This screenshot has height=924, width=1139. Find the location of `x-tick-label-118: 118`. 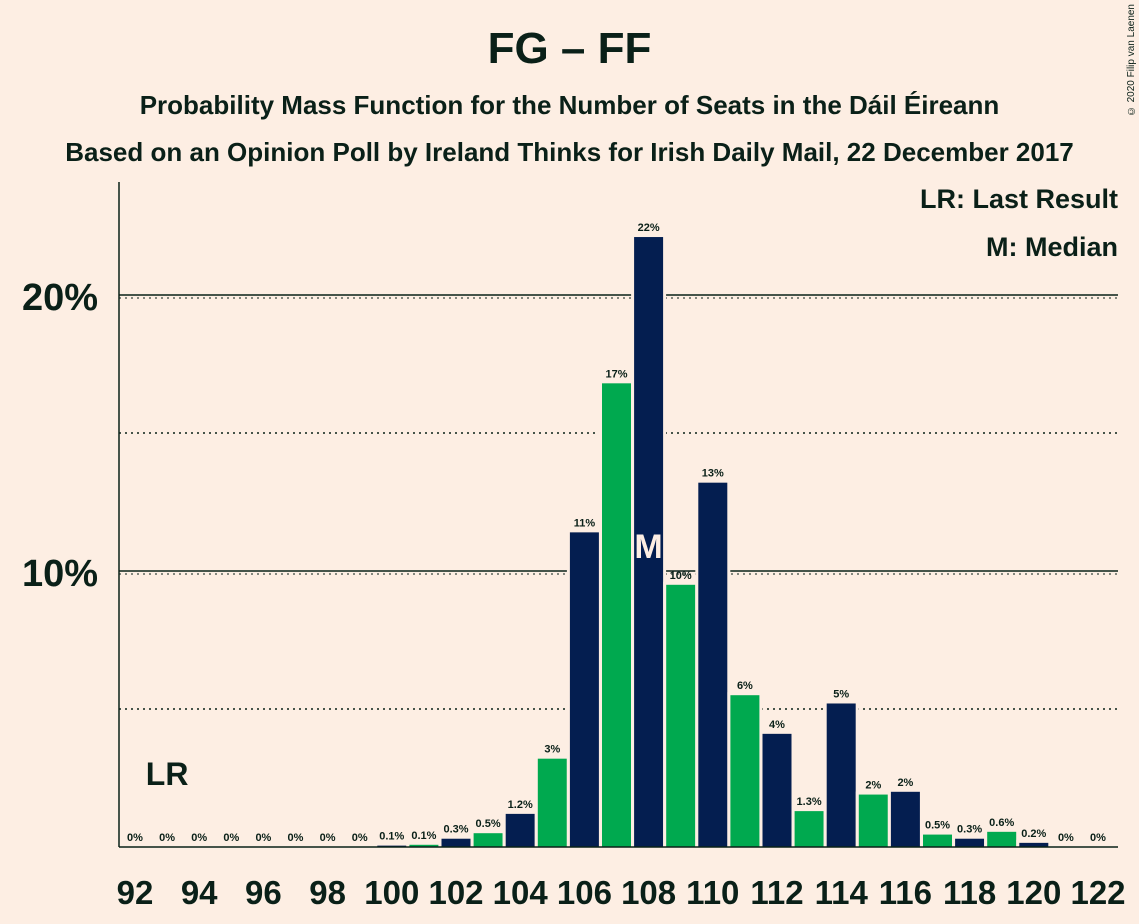

x-tick-label-118: 118 is located at coordinates (969, 892).